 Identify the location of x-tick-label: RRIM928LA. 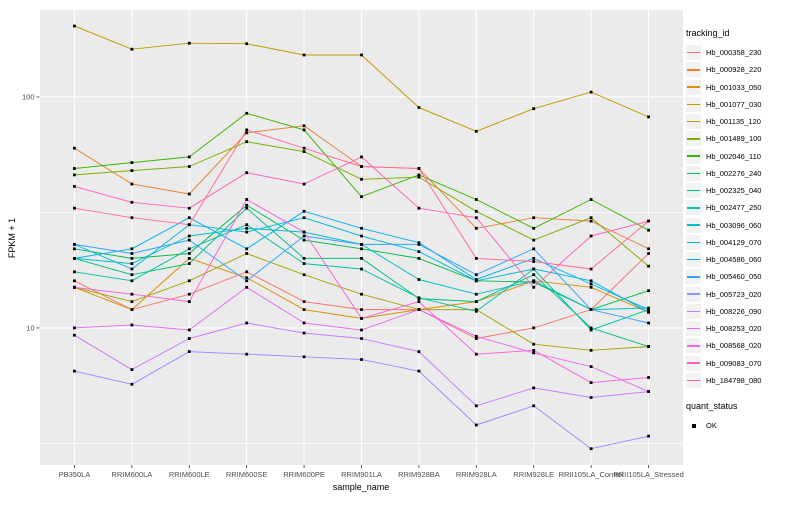
(476, 474).